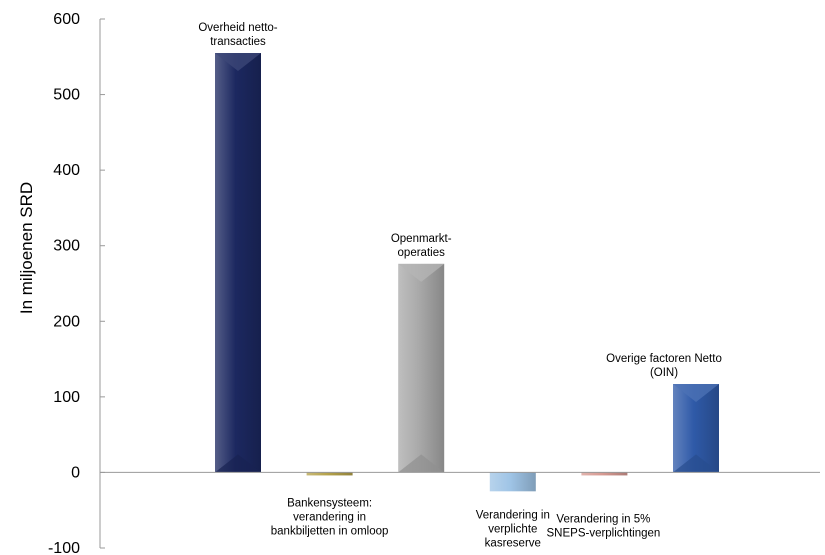 The width and height of the screenshot is (825, 555). What do you see at coordinates (421, 246) in the screenshot?
I see `data-label: Openmarkt-operaties` at bounding box center [421, 246].